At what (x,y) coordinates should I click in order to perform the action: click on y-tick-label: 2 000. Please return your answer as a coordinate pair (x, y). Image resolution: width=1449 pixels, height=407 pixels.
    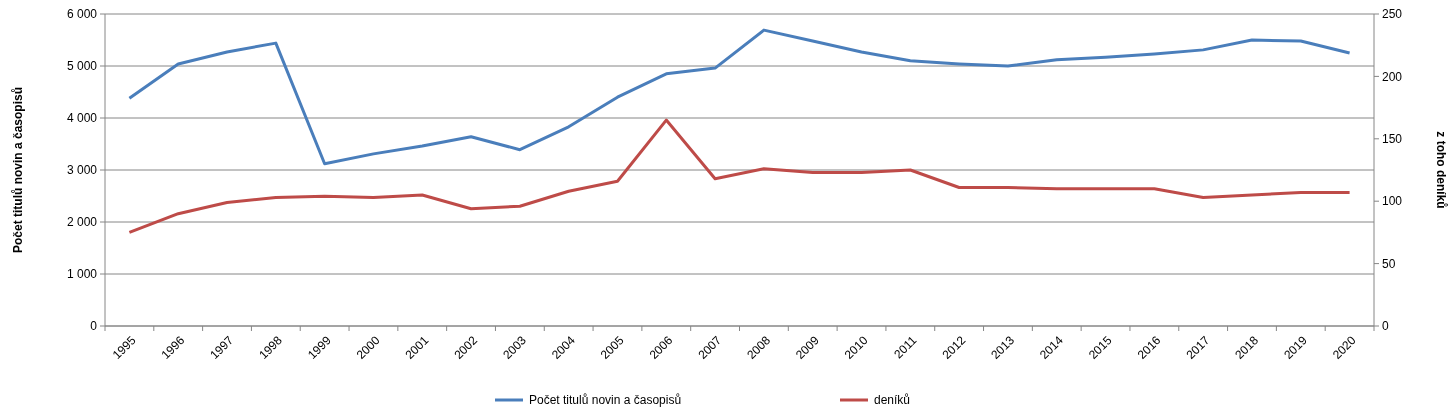
    Looking at the image, I should click on (82, 222).